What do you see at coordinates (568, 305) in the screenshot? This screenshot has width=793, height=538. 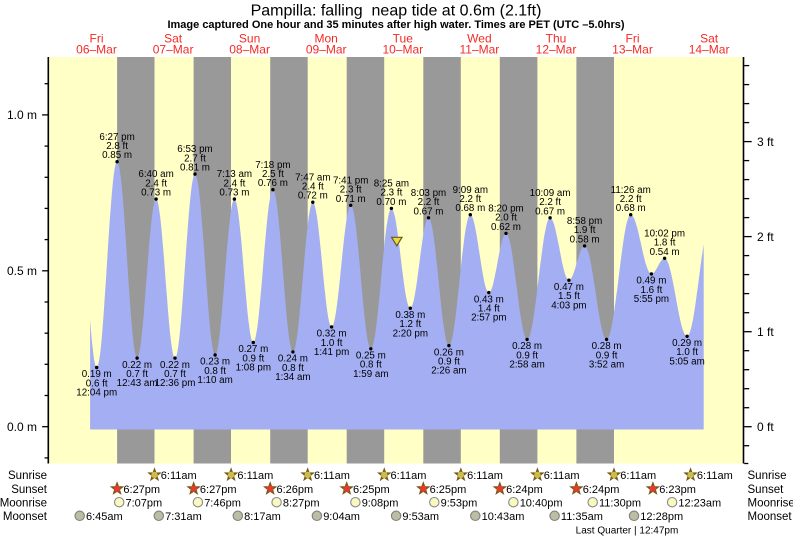 I see `svg-text: 4:03 pm` at bounding box center [568, 305].